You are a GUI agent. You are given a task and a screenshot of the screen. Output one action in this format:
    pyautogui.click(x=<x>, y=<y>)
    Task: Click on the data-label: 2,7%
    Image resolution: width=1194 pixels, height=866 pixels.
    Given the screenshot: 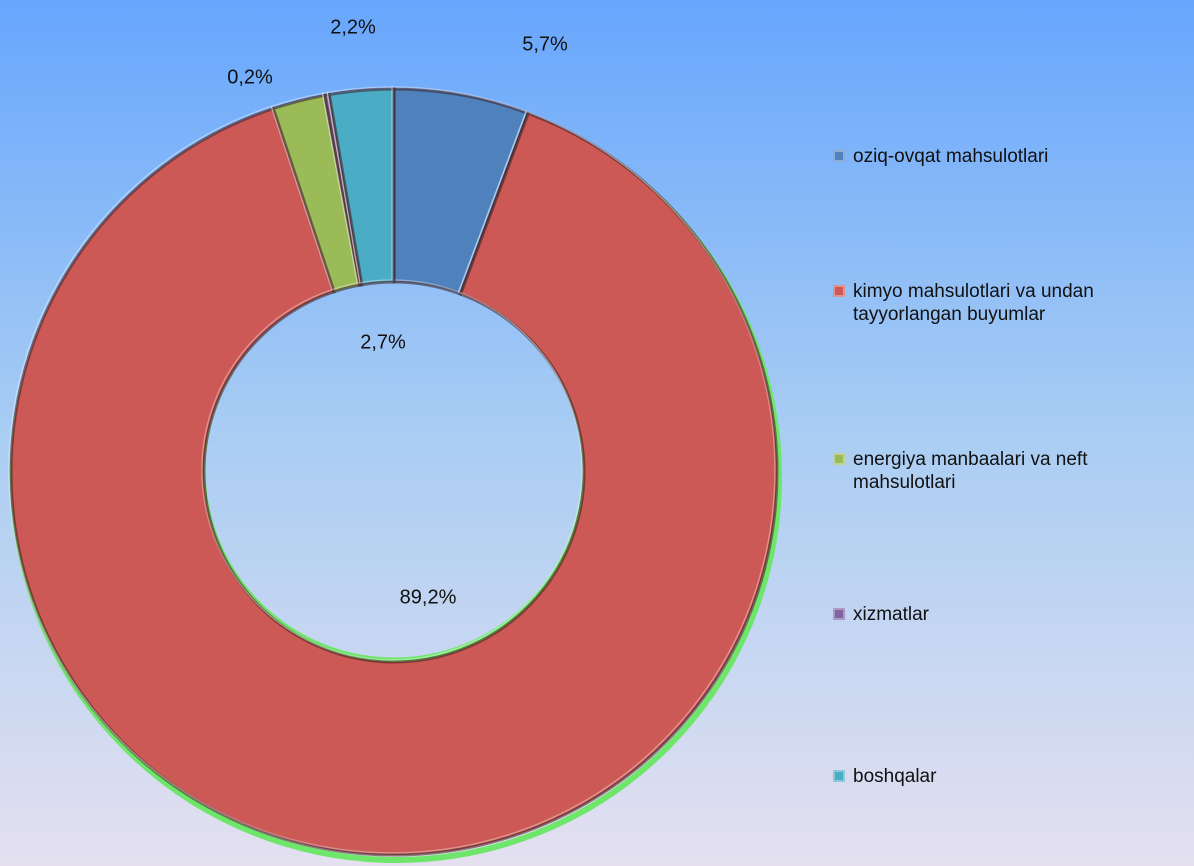 What is the action you would take?
    pyautogui.click(x=383, y=342)
    